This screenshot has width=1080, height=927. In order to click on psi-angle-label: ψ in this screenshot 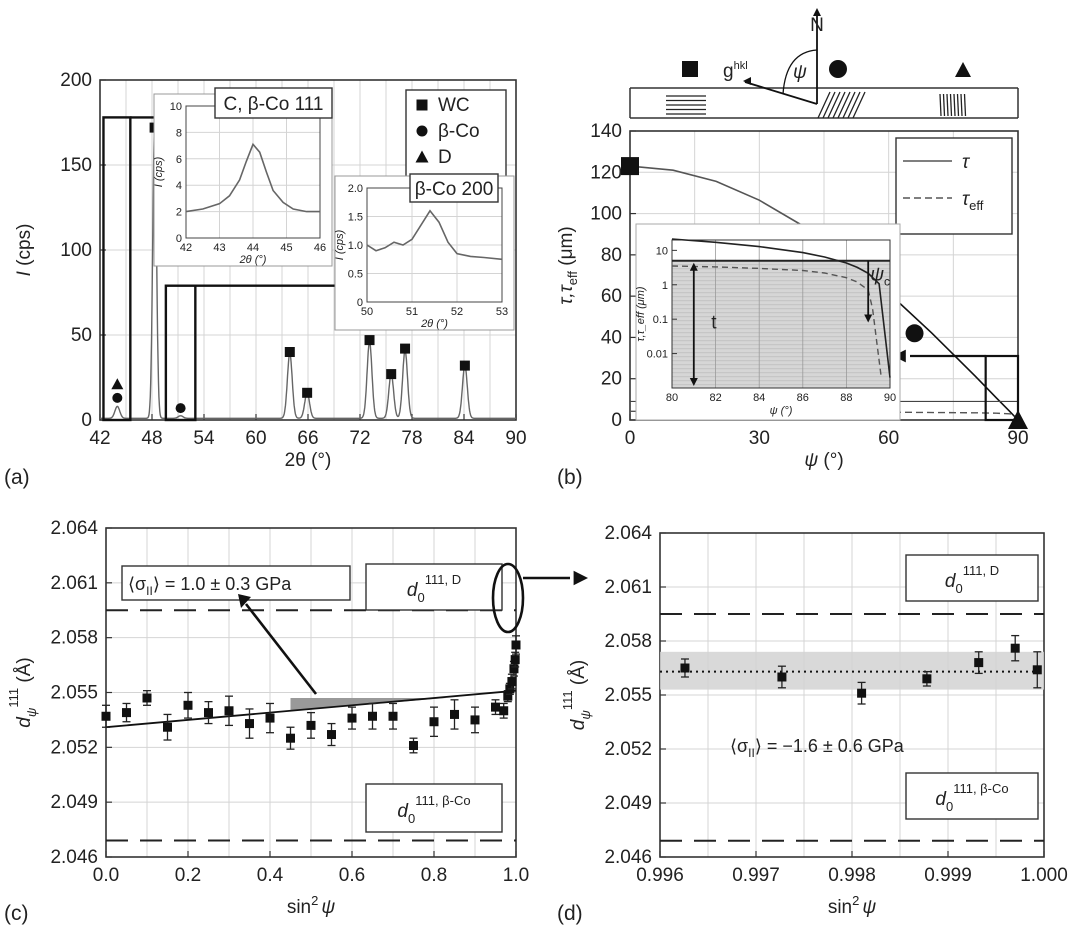, I will do `click(800, 72)`.